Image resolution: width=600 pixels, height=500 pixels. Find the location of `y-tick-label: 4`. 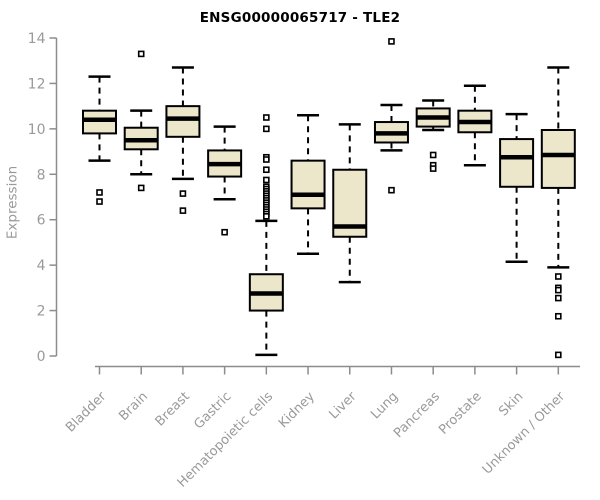

y-tick-label: 4 is located at coordinates (41, 266).